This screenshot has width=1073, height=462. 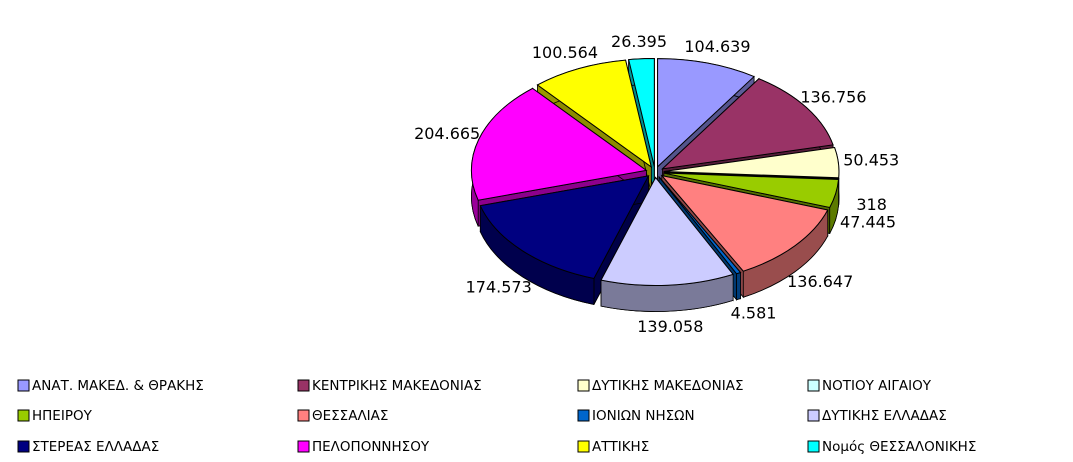 I want to click on data-label: 100.564, so click(x=565, y=52).